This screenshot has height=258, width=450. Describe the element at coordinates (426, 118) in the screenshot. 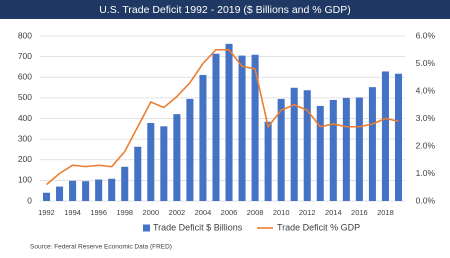

I see `y2-tick-label: 3.0%` at that location.